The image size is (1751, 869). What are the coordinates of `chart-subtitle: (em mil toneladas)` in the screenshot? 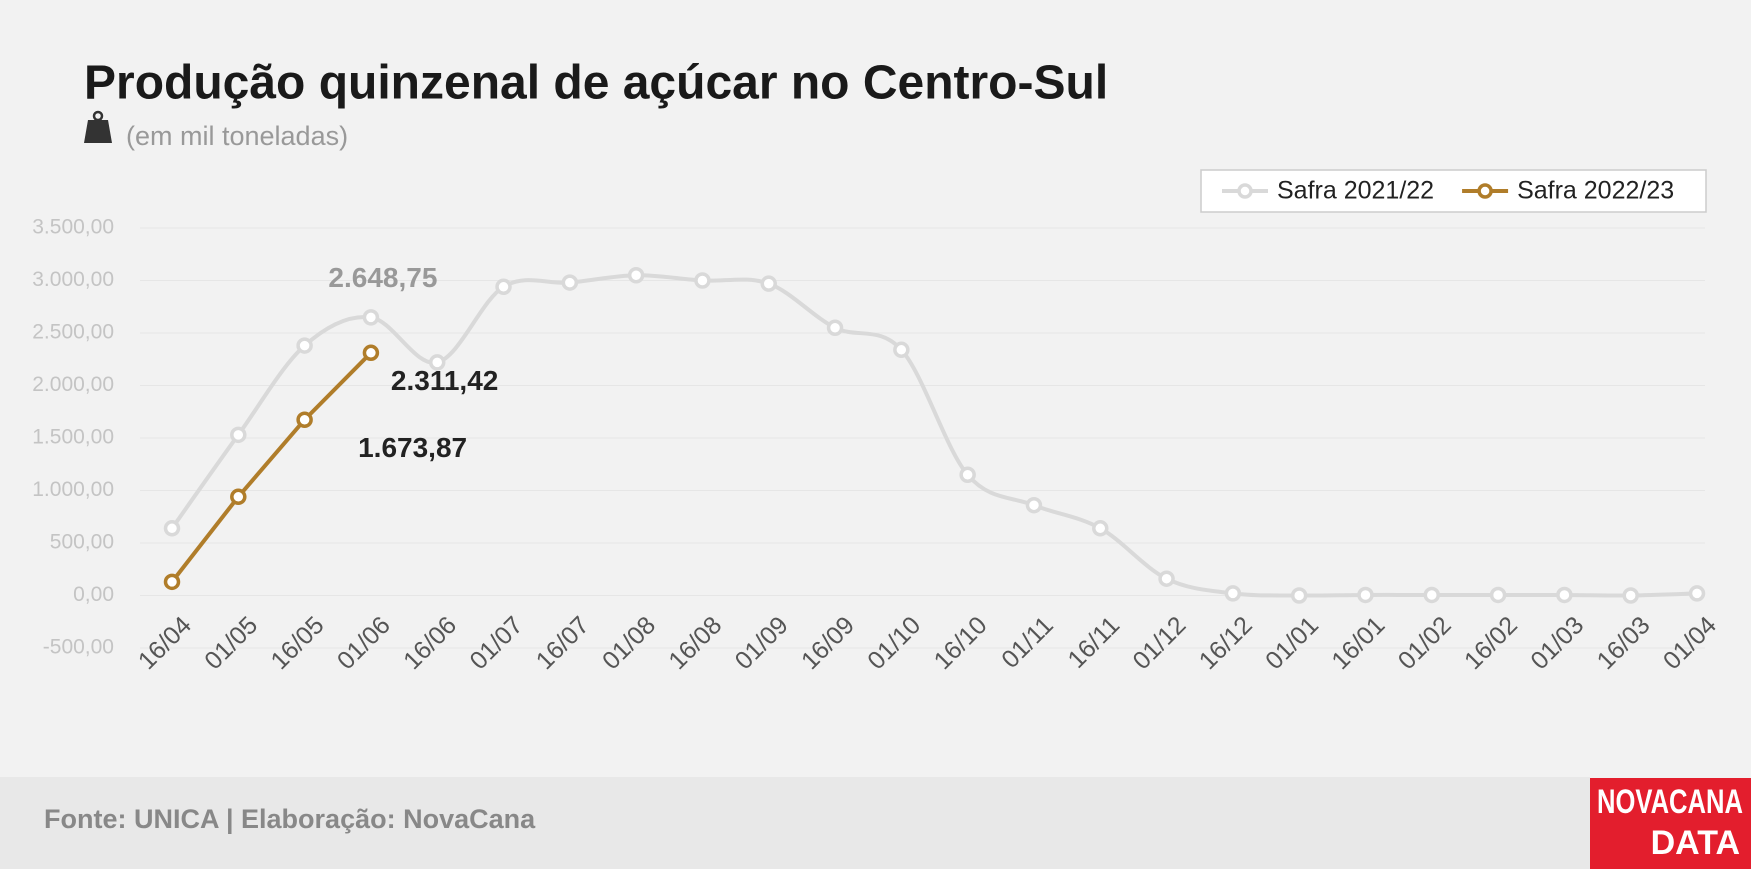 It's located at (237, 136).